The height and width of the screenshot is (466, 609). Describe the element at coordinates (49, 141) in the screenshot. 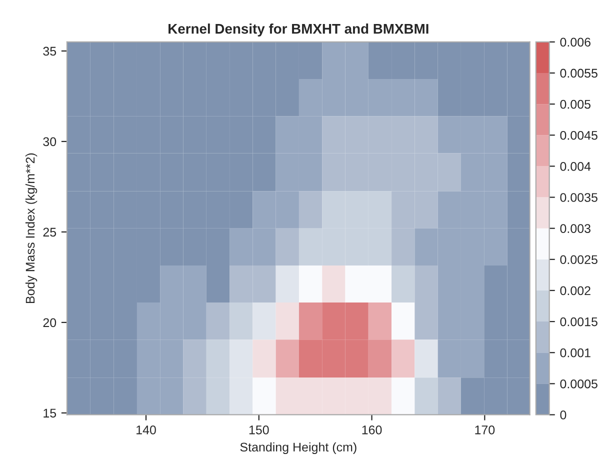

I see `y-tick-label: 30` at that location.